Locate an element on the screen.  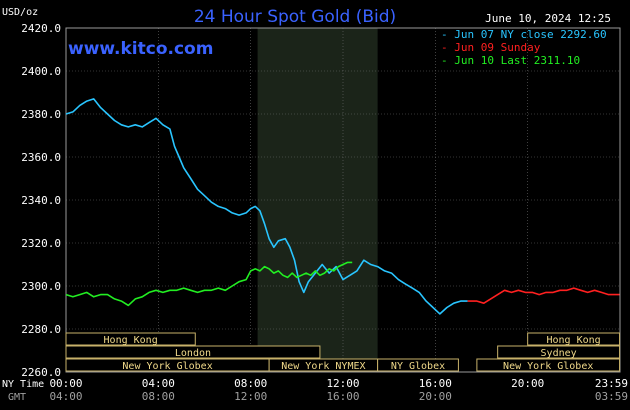
session-label: Sydney is located at coordinates (559, 353).